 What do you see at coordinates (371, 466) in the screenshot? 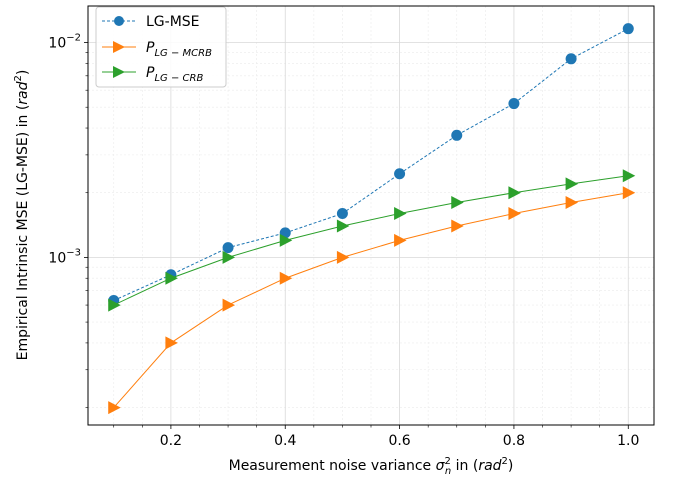
I see `x-axis-label: Measurement noise variance σ2 n in (rad2)` at bounding box center [371, 466].